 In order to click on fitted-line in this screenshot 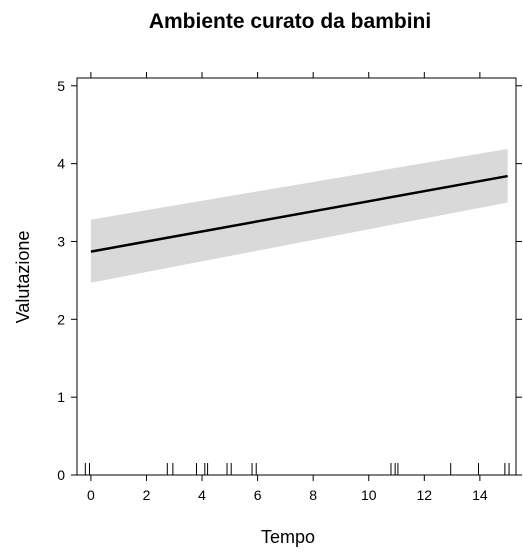, I will do `click(299, 213)`.